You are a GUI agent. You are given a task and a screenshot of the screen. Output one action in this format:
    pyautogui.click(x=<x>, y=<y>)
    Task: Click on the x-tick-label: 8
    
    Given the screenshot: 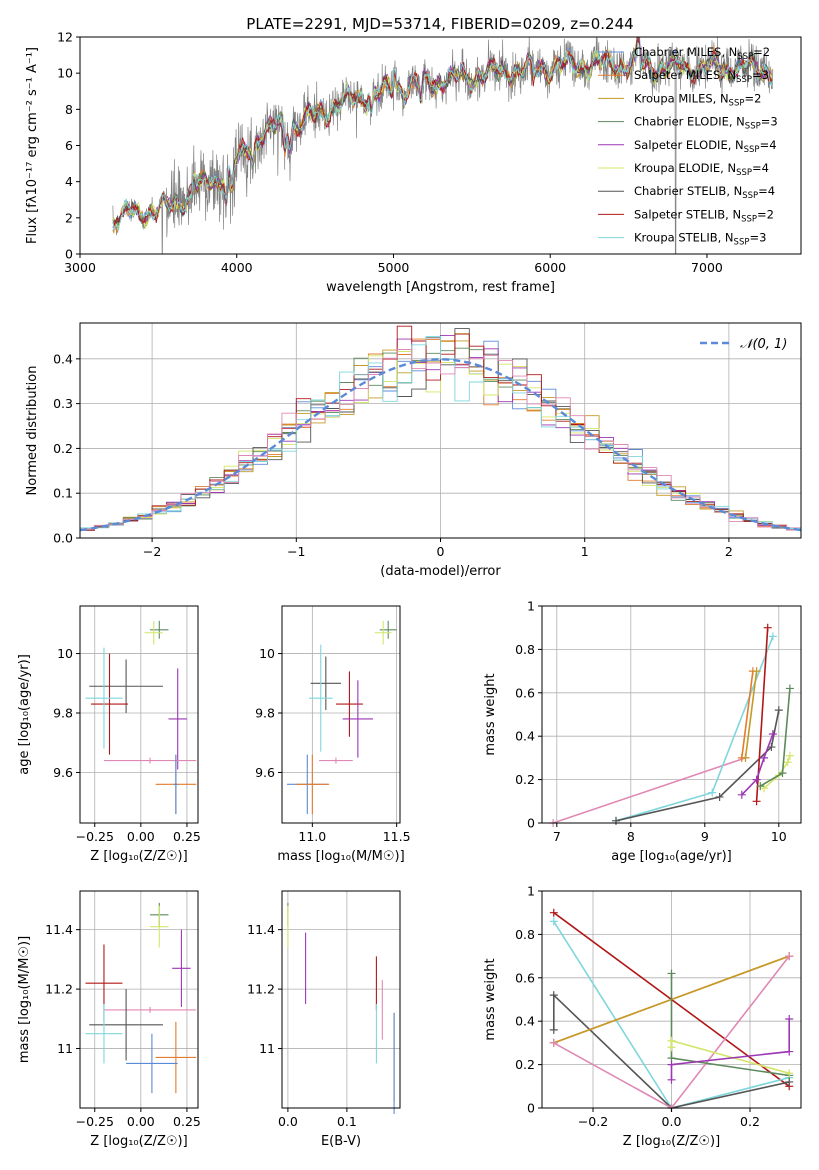 What is the action you would take?
    pyautogui.click(x=631, y=836)
    